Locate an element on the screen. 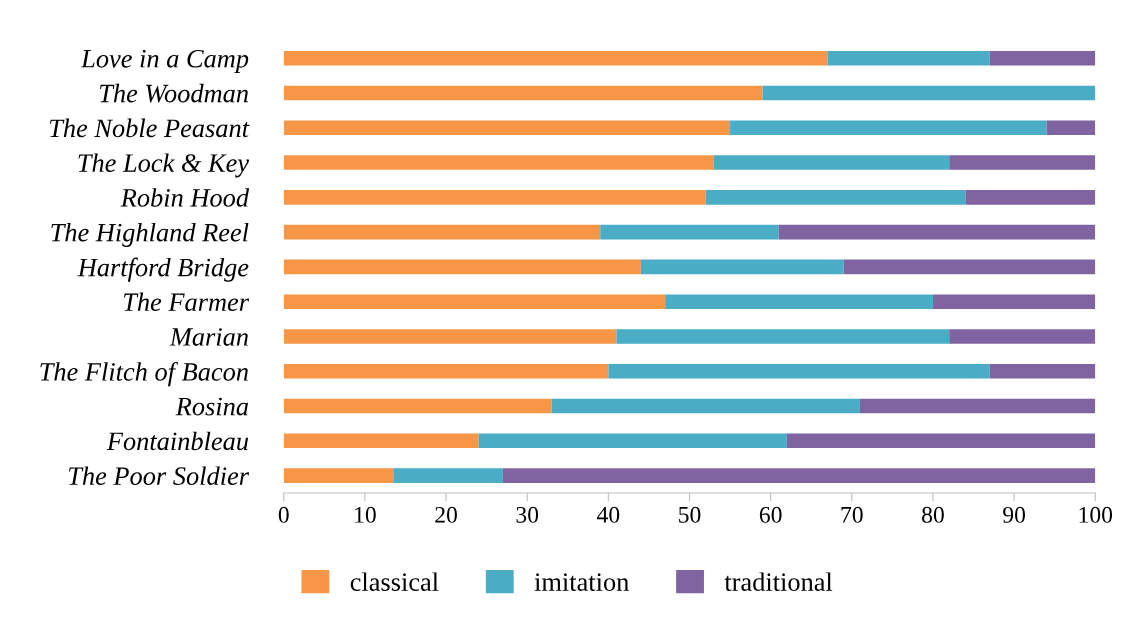 This screenshot has width=1135, height=628. y-tick-label: The Poor Soldier is located at coordinates (159, 476).